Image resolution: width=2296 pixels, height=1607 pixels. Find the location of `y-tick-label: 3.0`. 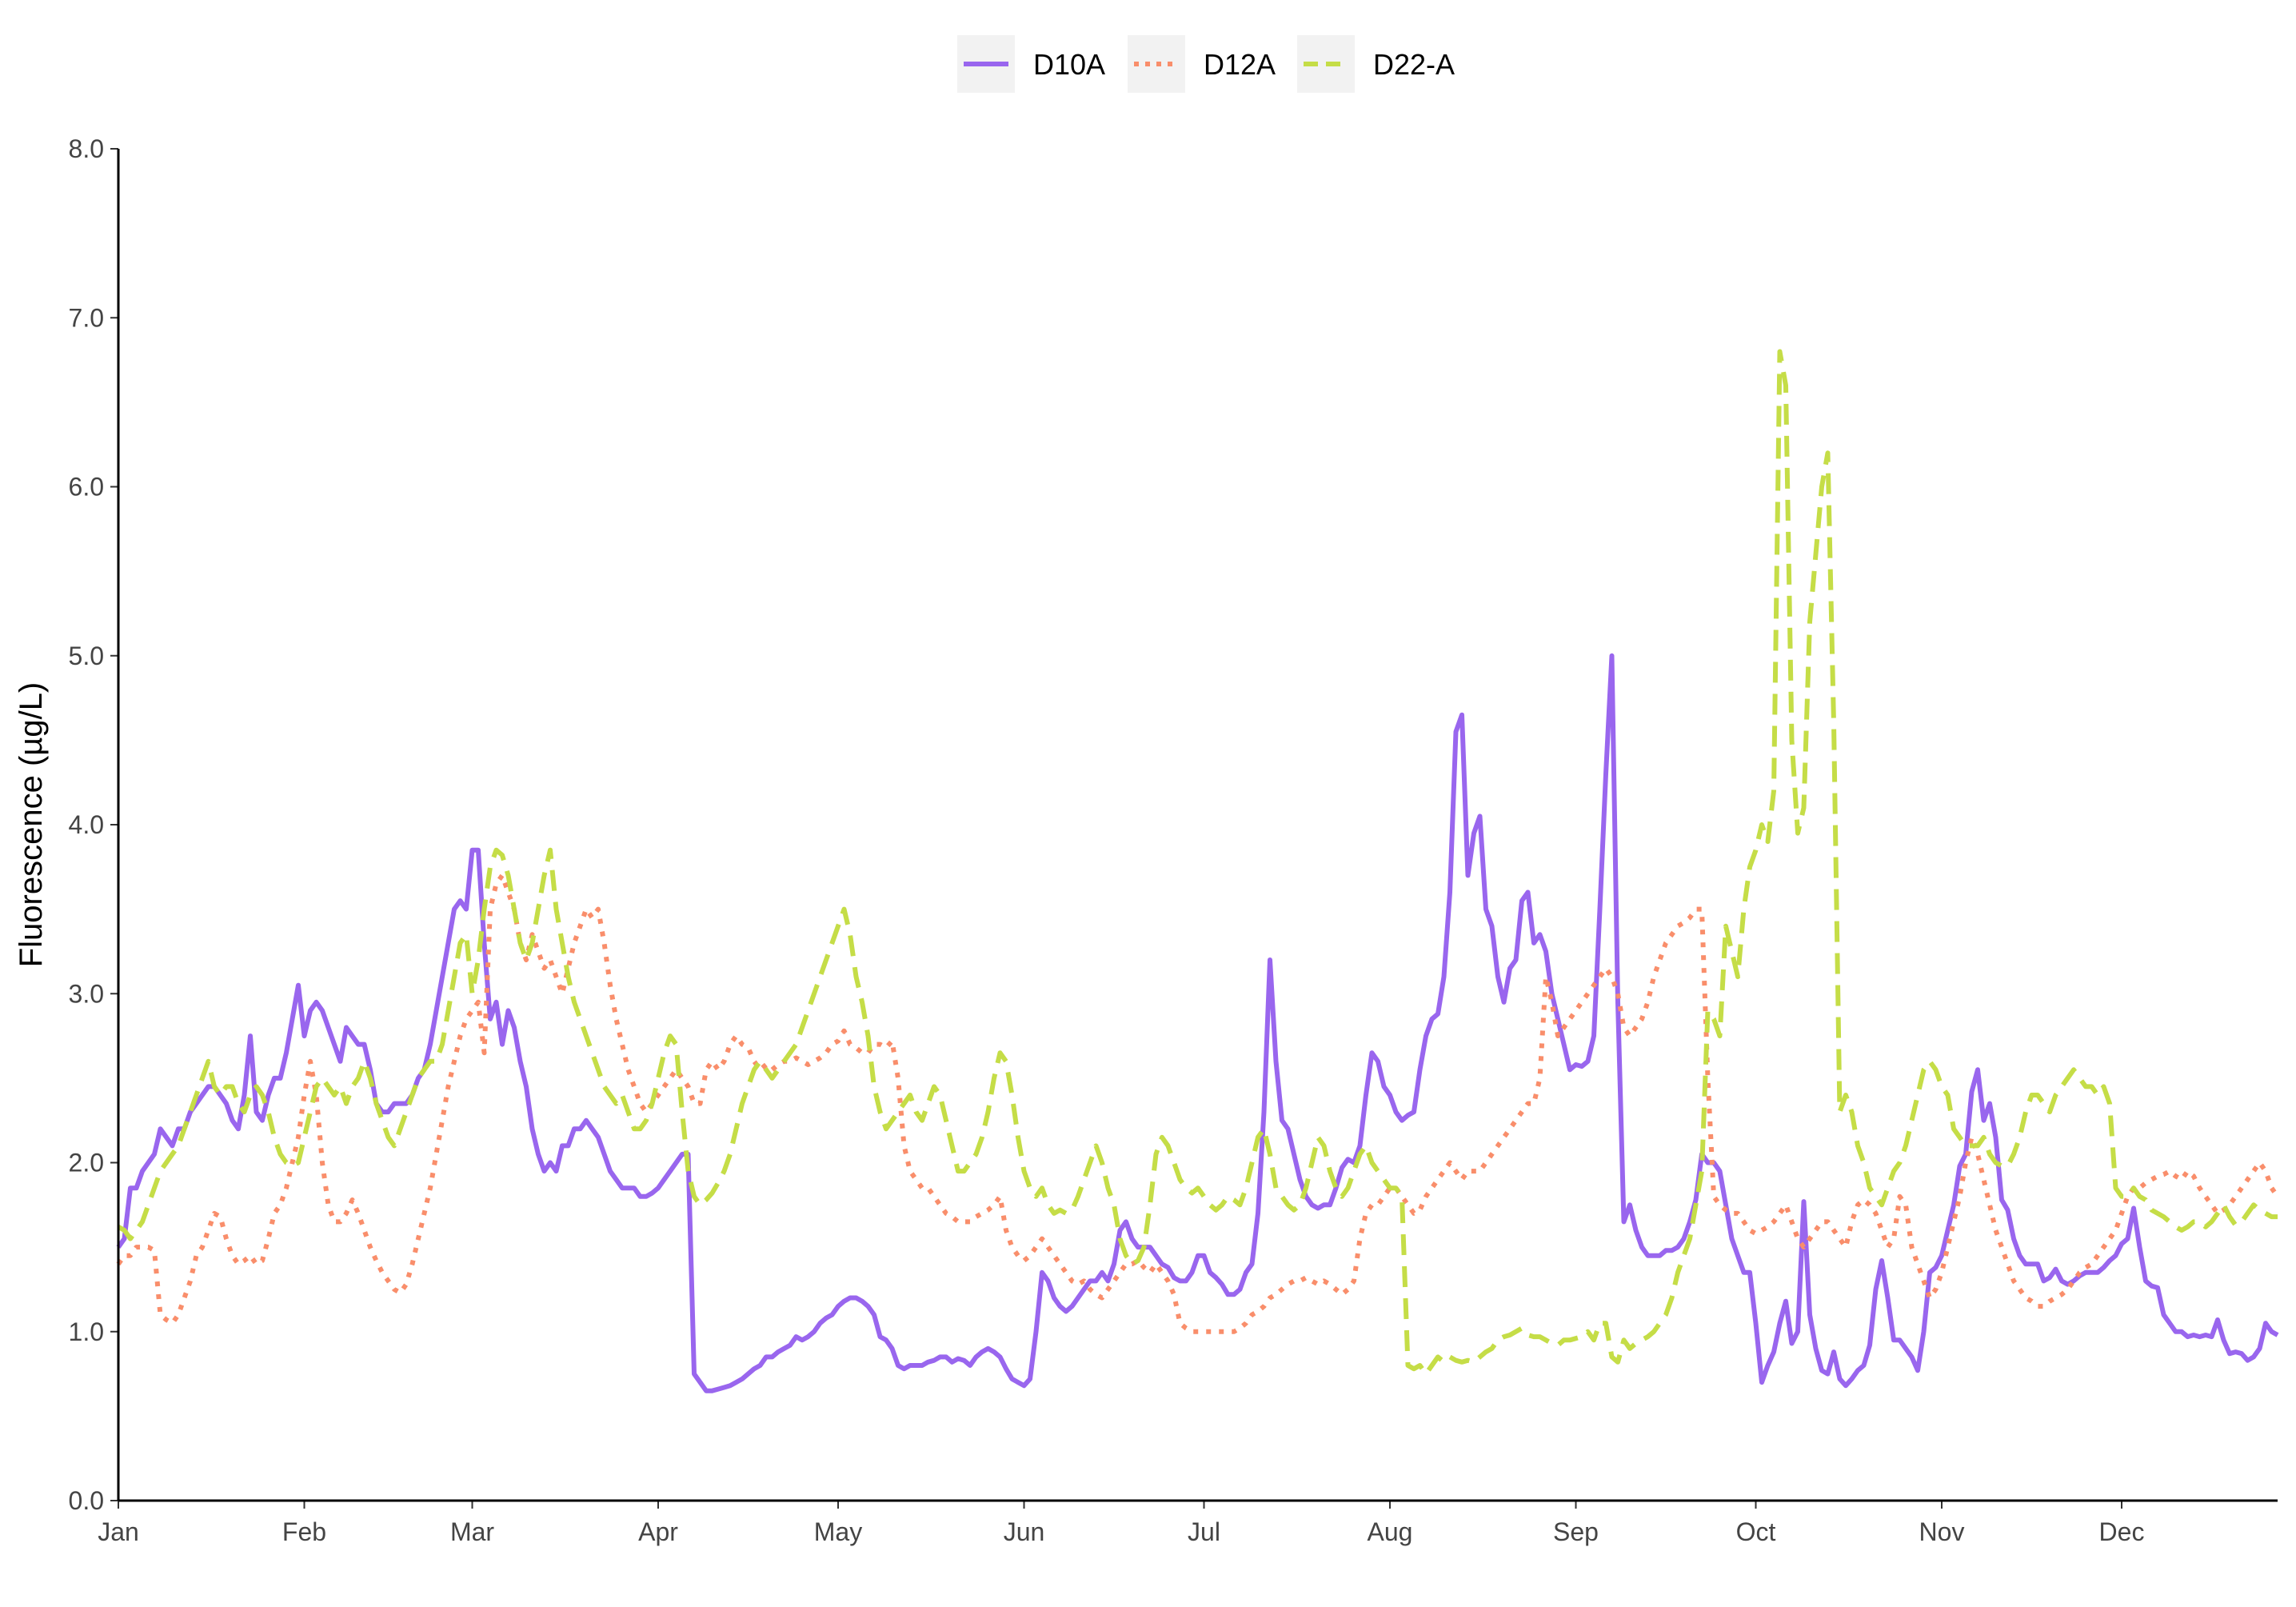

y-tick-label: 3.0 is located at coordinates (86, 993).